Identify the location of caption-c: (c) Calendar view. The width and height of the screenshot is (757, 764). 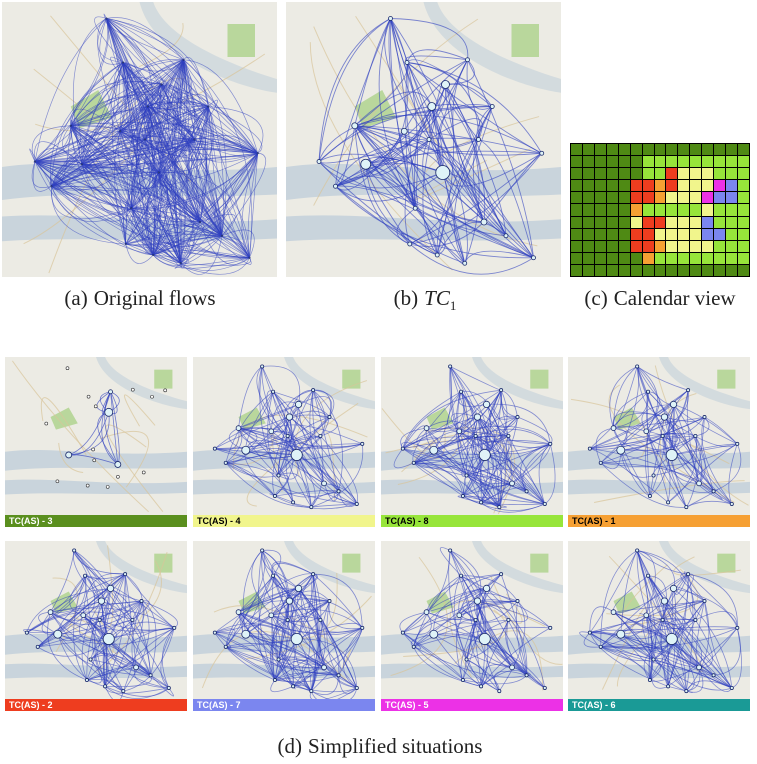
(660, 298).